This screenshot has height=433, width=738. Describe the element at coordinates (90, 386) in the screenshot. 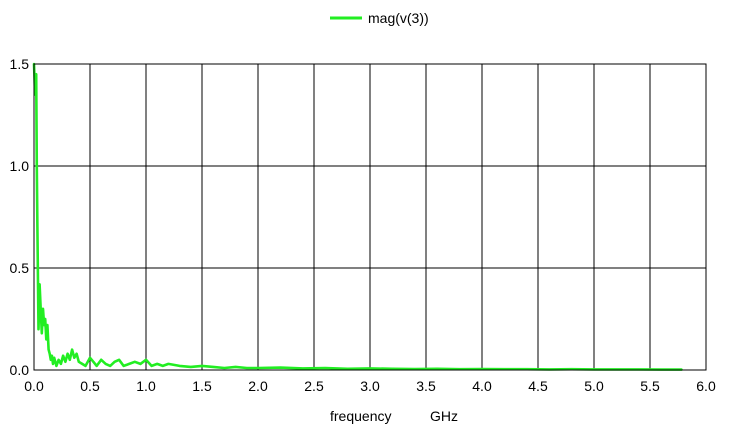

I see `x-tick-label: 0.5` at that location.